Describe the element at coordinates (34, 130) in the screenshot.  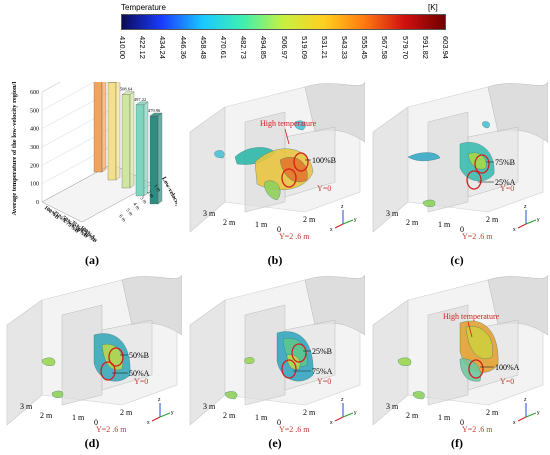
I see `y-tick-label: 400` at that location.